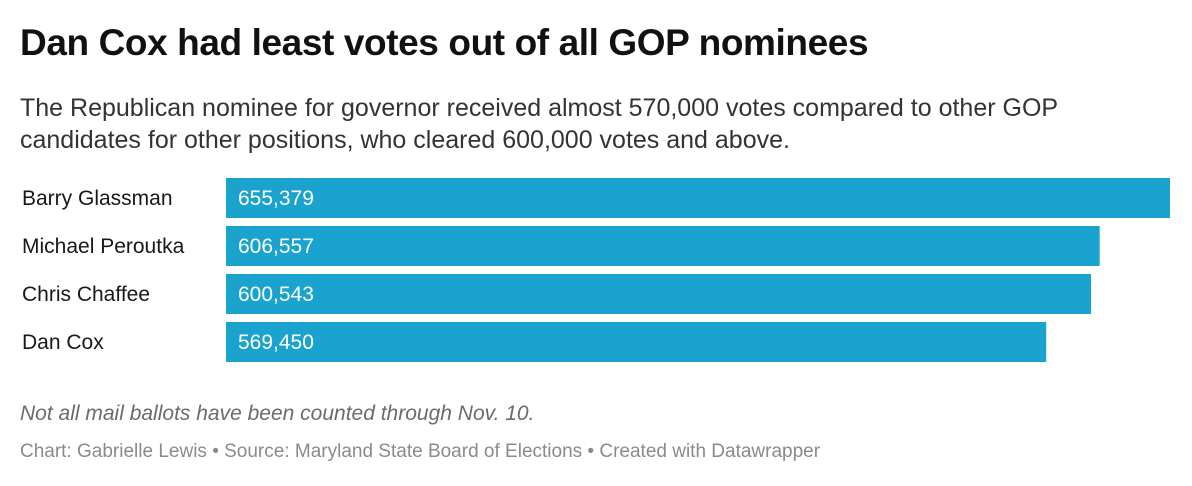  Describe the element at coordinates (97, 198) in the screenshot. I see `bar-category-label: Barry Glassman` at that location.